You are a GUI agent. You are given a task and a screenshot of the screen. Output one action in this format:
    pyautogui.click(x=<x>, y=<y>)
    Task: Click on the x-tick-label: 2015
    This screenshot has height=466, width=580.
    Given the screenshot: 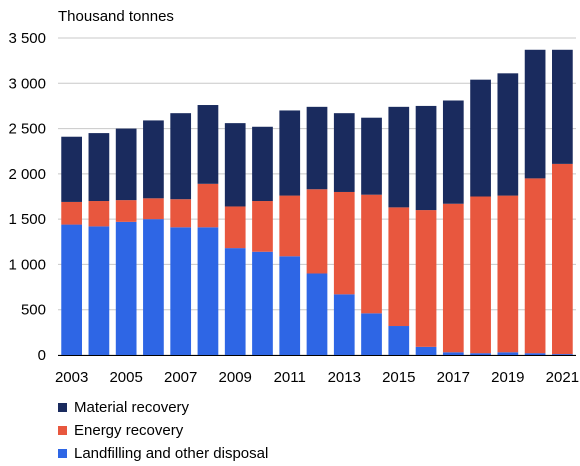 What is the action you would take?
    pyautogui.click(x=398, y=377)
    